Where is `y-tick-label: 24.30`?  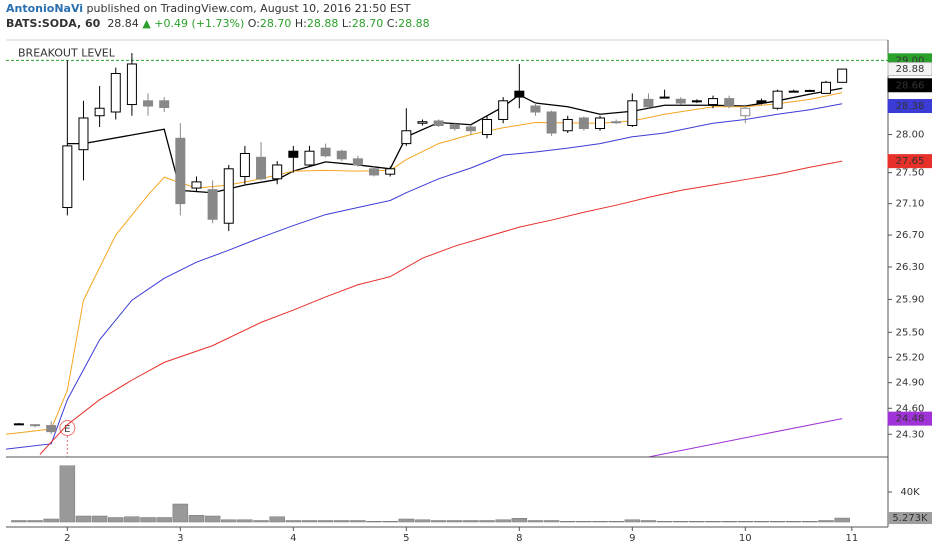
y-tick-label: 24.30 is located at coordinates (910, 434).